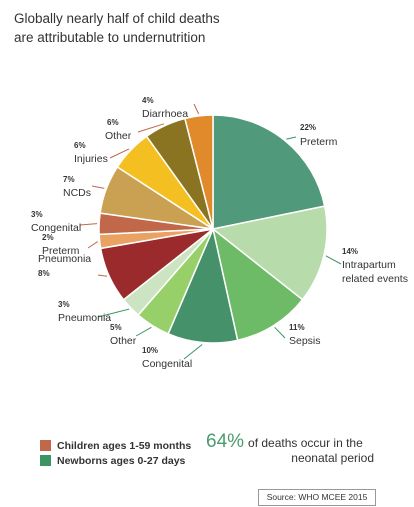  What do you see at coordinates (148, 100) in the screenshot?
I see `slice-percent-12: 4%` at bounding box center [148, 100].